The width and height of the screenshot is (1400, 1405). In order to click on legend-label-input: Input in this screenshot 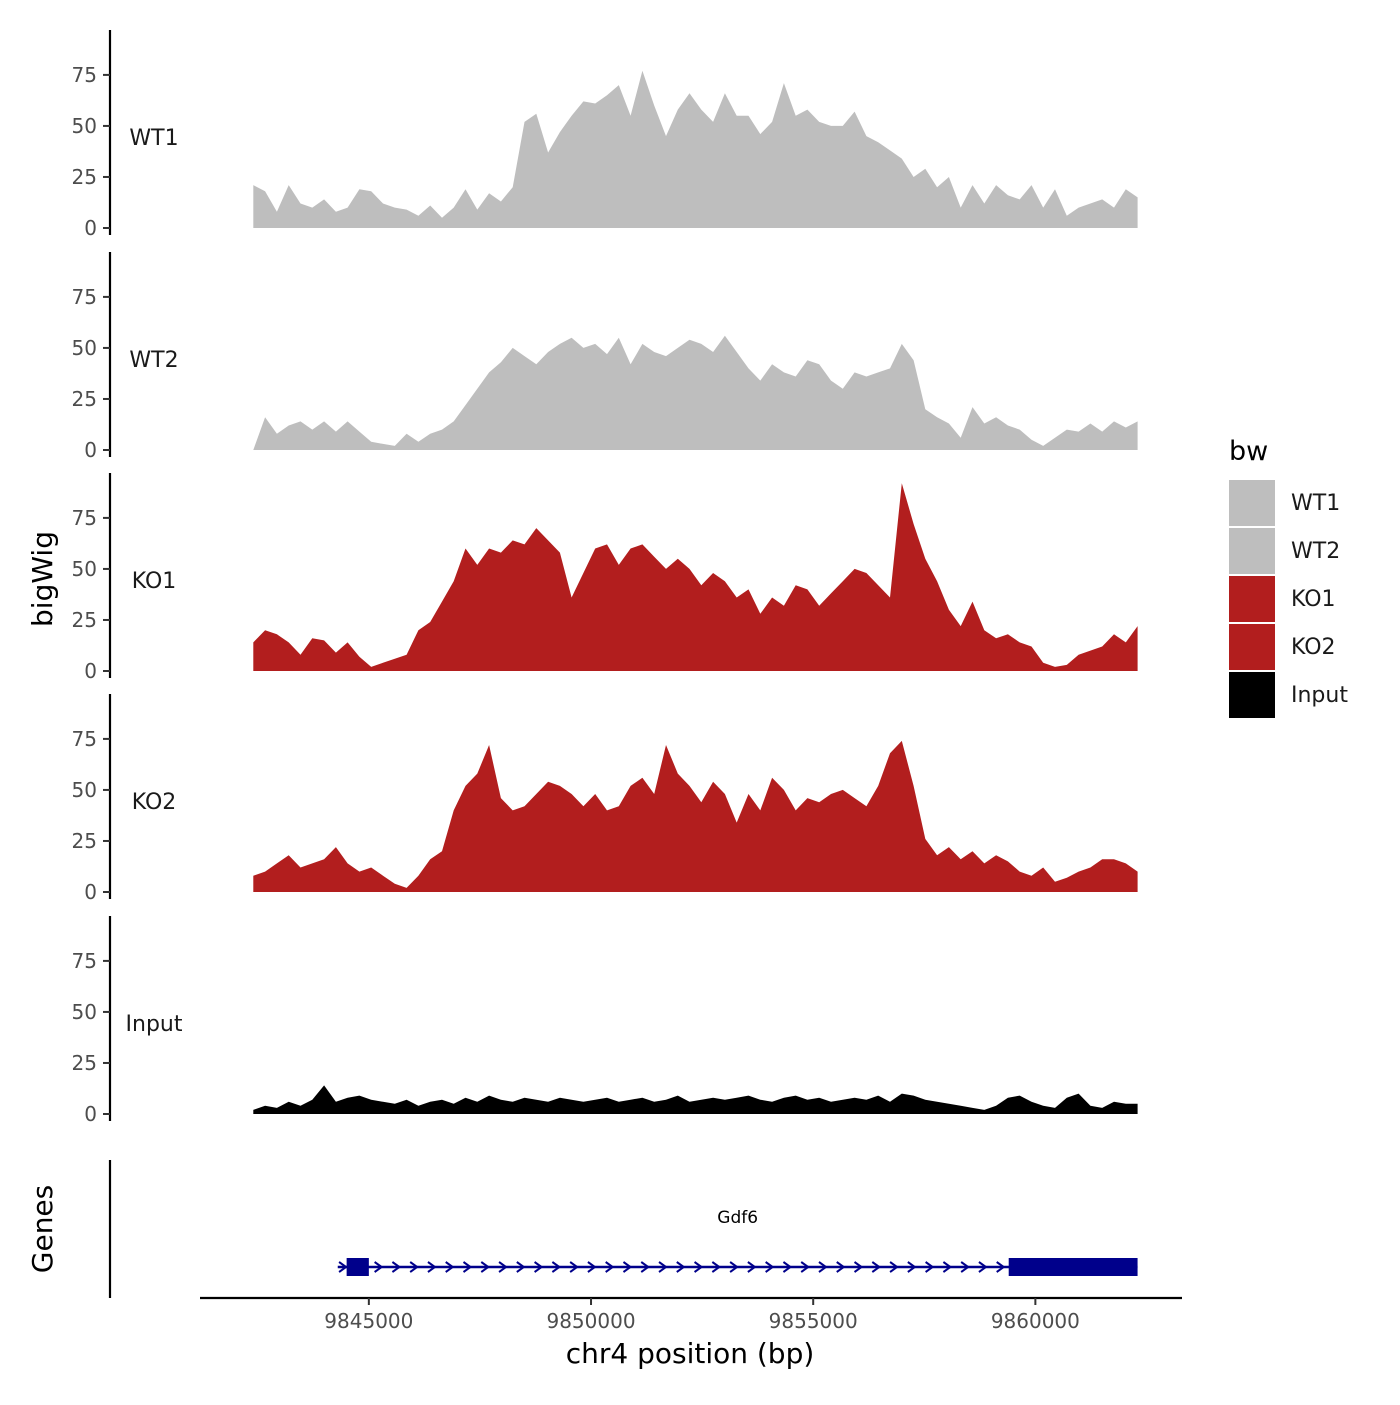, I will do `click(1319, 695)`.